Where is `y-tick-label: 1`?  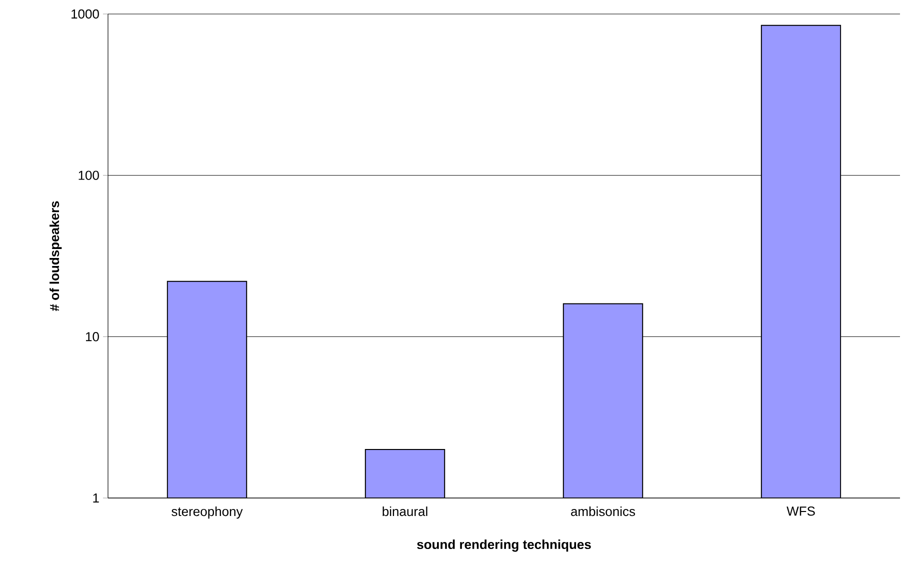 y-tick-label: 1 is located at coordinates (96, 498).